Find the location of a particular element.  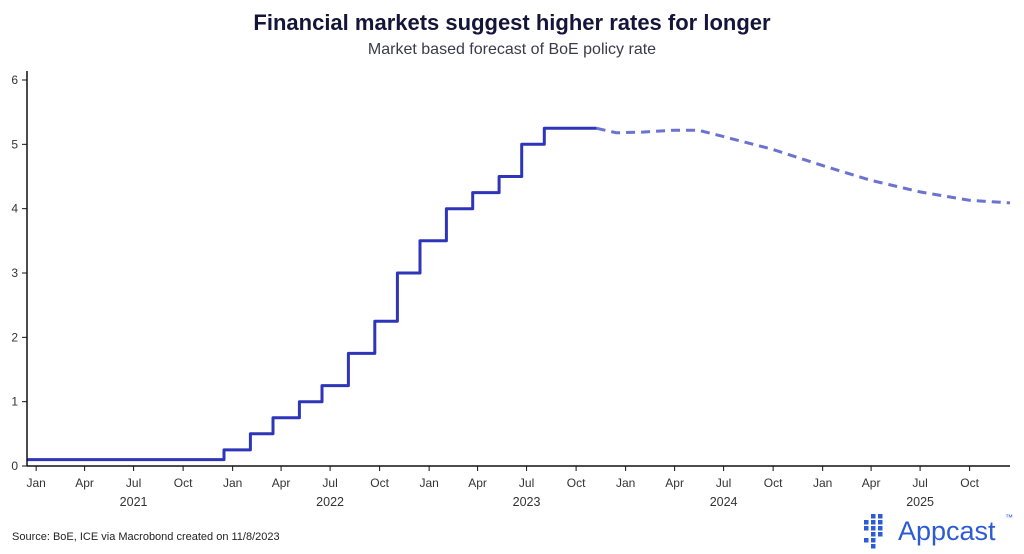

x-year-label: 2025 is located at coordinates (920, 502).